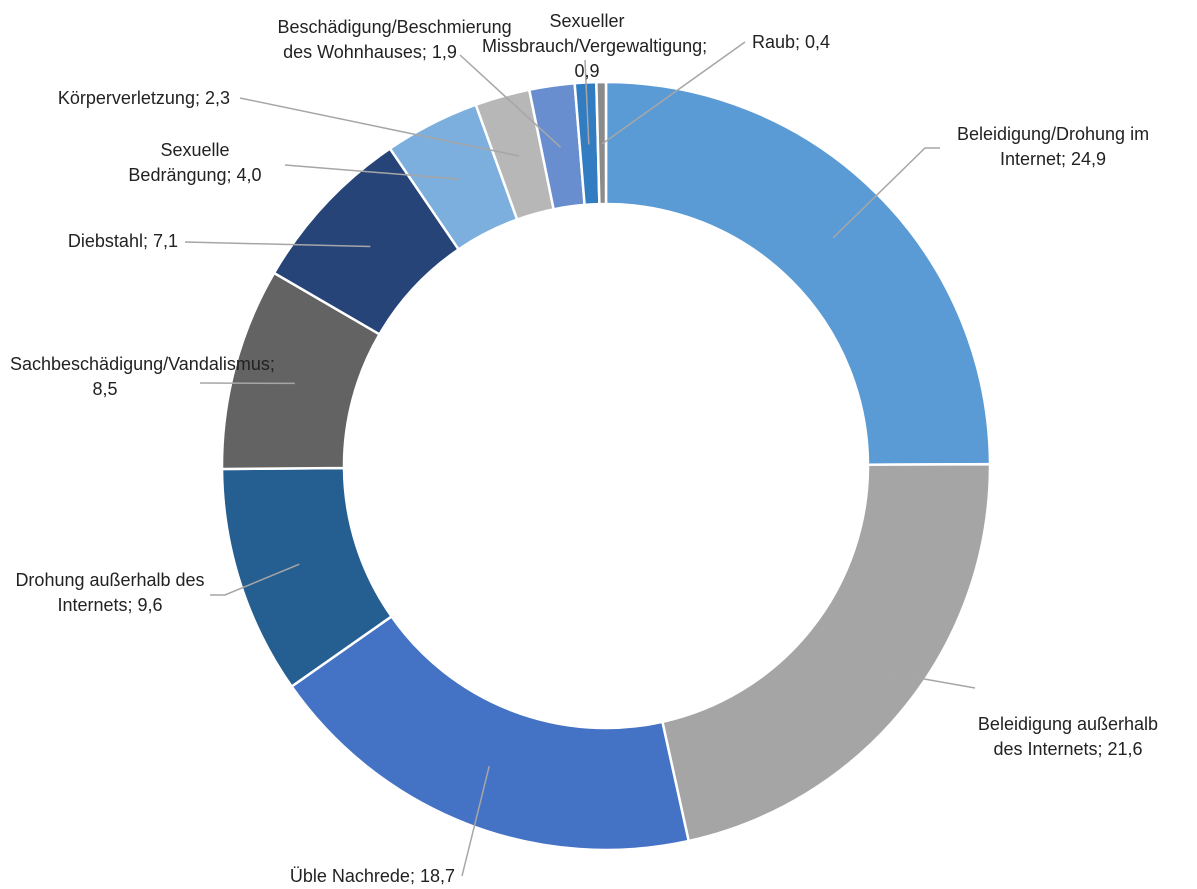 Image resolution: width=1197 pixels, height=889 pixels. Describe the element at coordinates (444, 52) in the screenshot. I see `value-label: 1,9` at that location.